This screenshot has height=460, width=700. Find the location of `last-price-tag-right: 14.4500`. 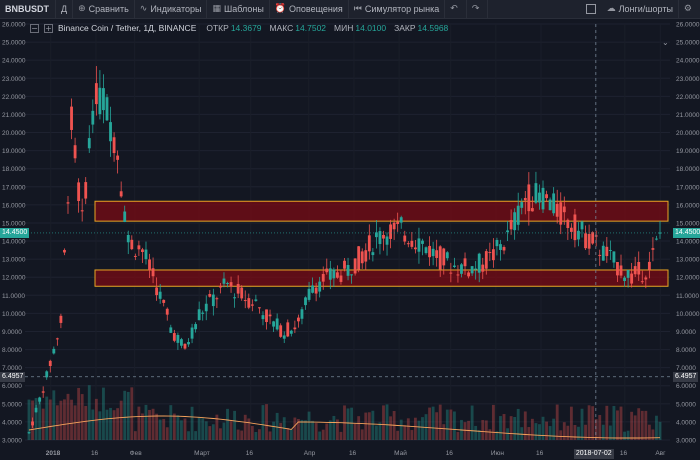

last-price-tag-right: 14.4500 is located at coordinates (686, 232).